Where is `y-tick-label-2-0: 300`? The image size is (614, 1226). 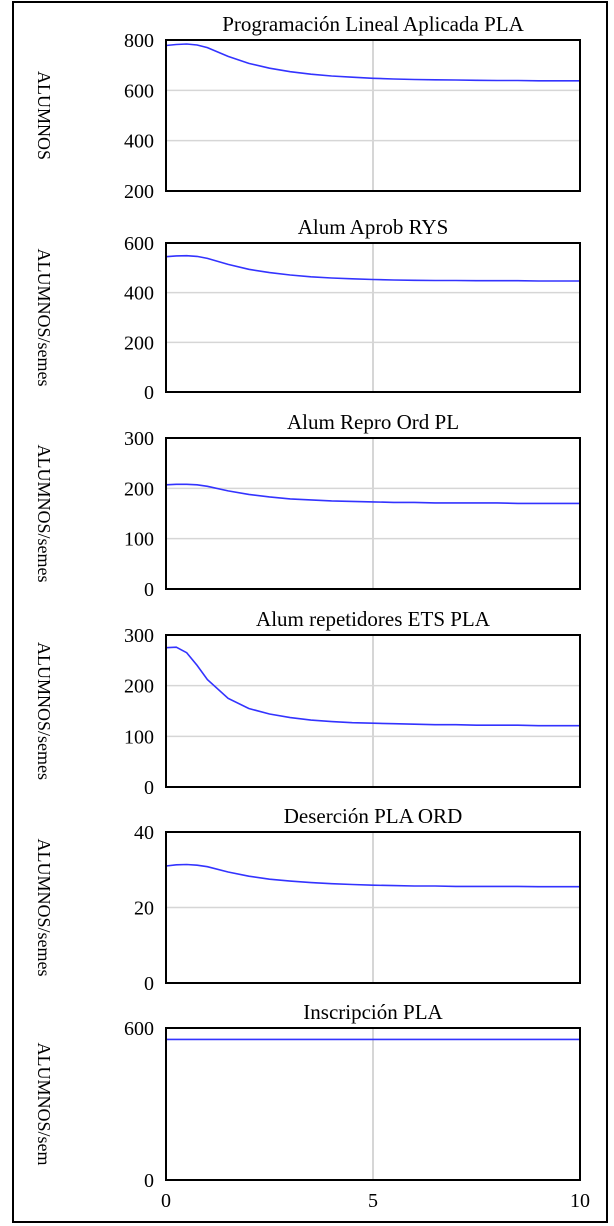
y-tick-label-2-0: 300 is located at coordinates (139, 439).